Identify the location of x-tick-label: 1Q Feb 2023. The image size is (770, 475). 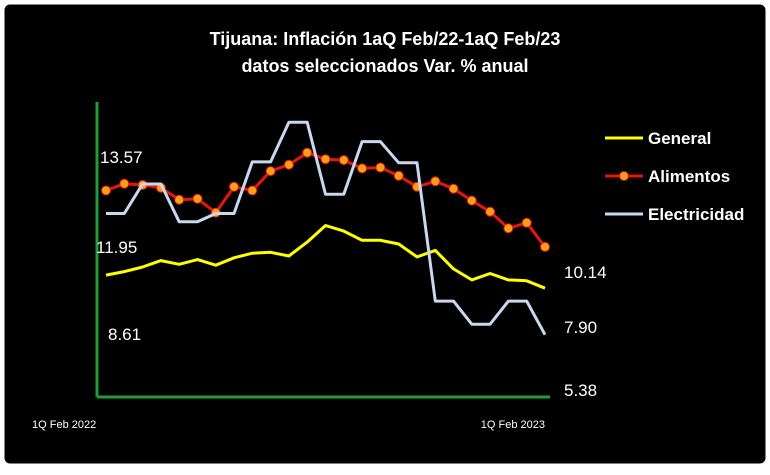
(513, 425).